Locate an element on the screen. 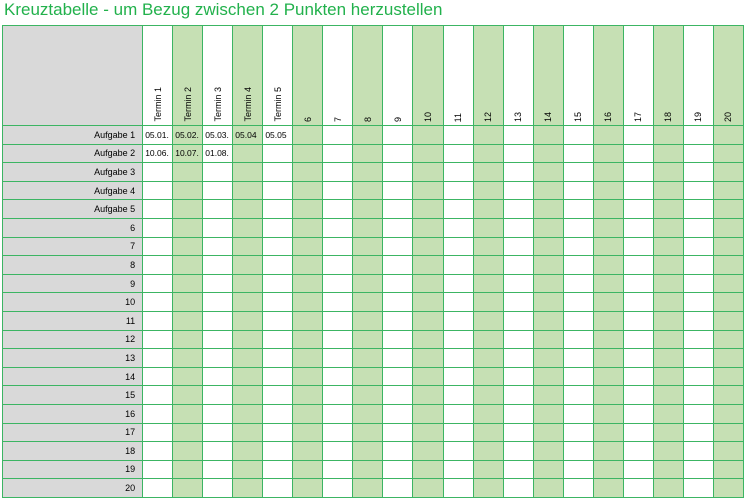  column-header: 13 is located at coordinates (518, 75).